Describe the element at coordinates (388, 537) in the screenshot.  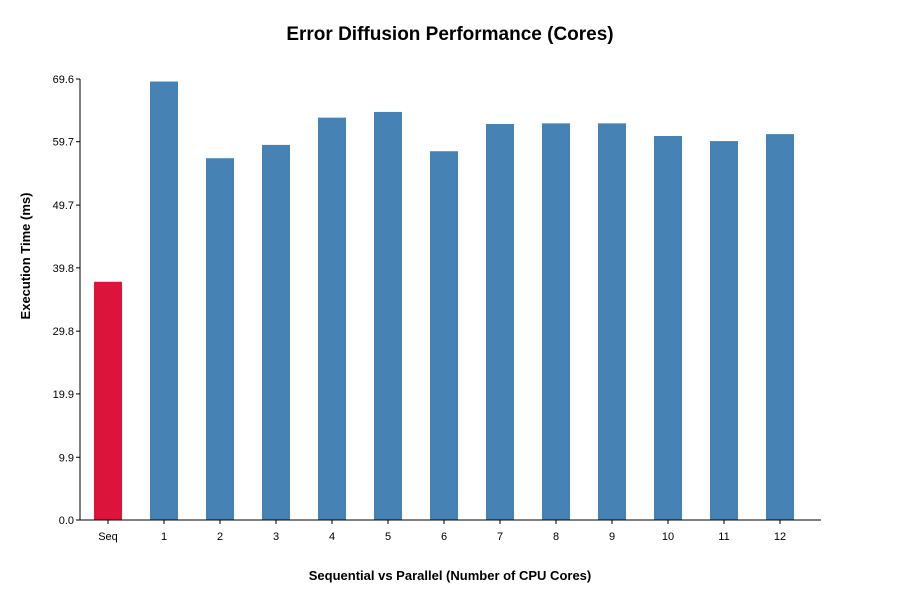
I see `x-tick-label: 5` at that location.